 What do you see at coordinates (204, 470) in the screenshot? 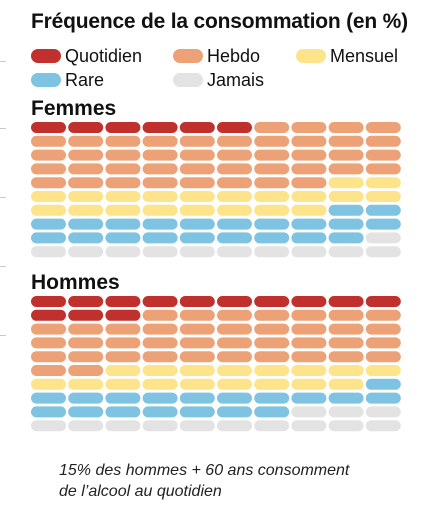
I see `footnote-line-1: 15% des hommes + 60 ans consomment` at bounding box center [204, 470].